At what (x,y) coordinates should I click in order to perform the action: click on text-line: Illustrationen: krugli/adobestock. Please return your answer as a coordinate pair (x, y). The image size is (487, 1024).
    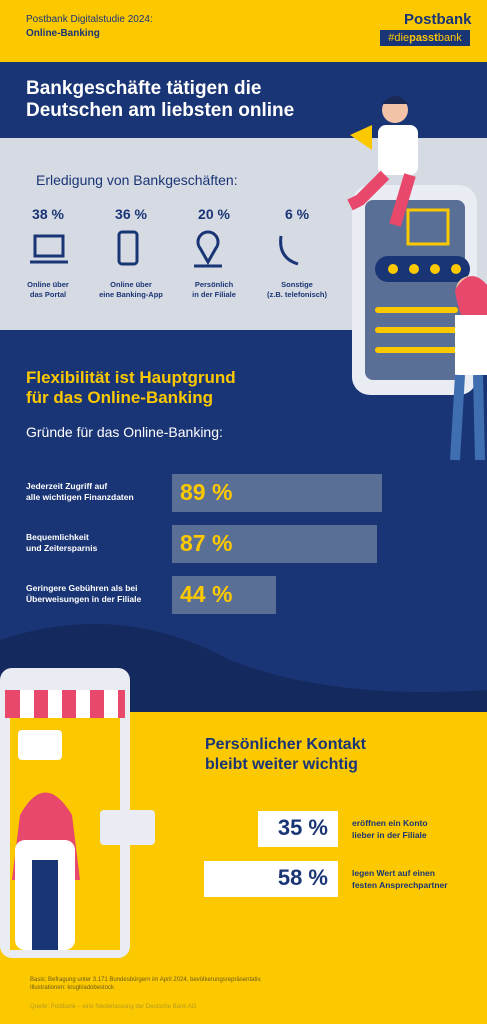
    Looking at the image, I should click on (72, 988).